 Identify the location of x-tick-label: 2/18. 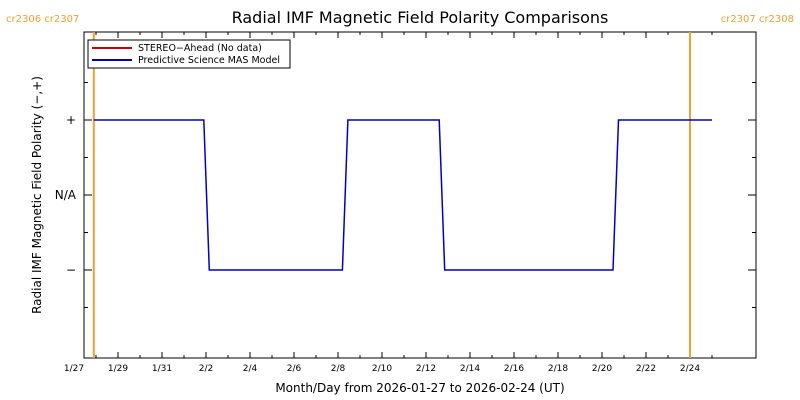
(558, 369).